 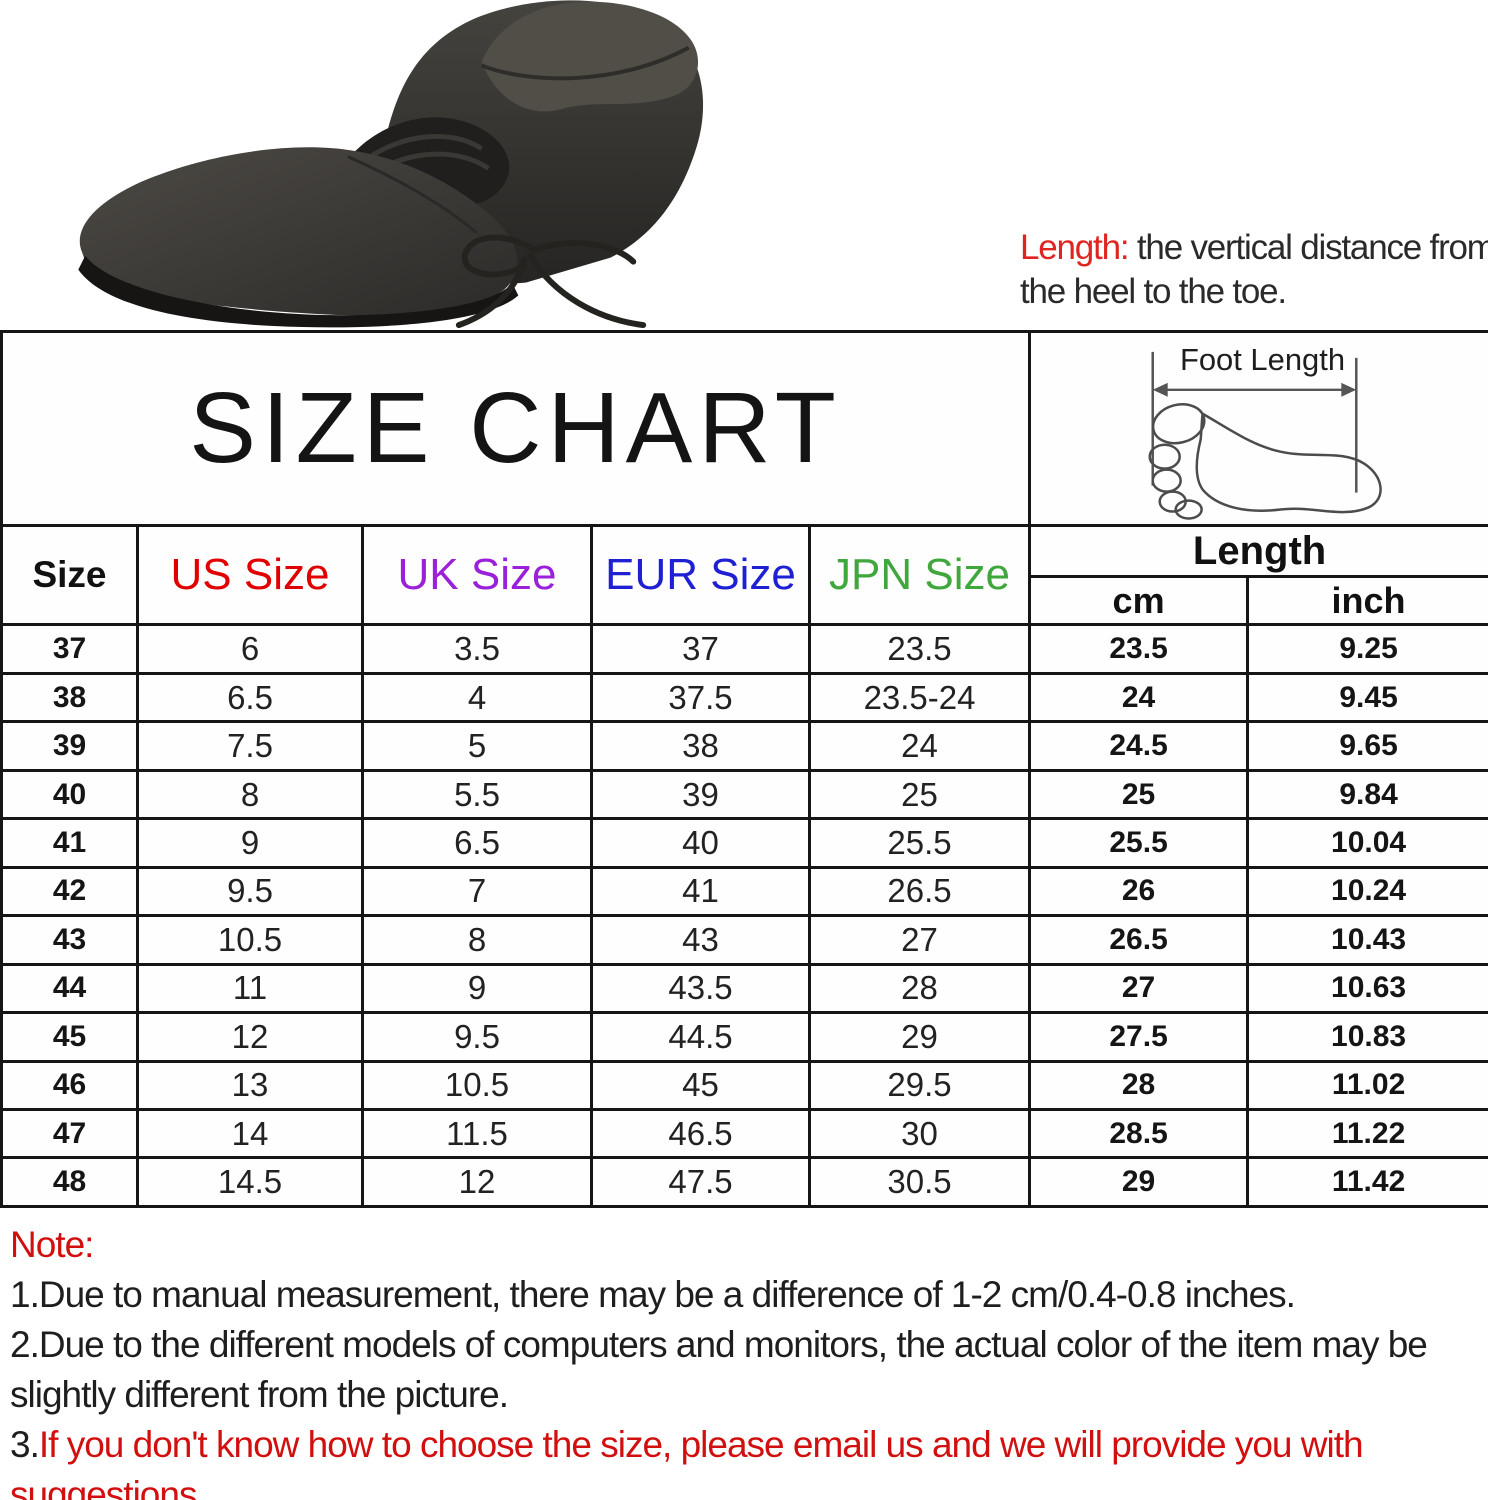 What do you see at coordinates (69, 1085) in the screenshot?
I see `cell-size: 46` at bounding box center [69, 1085].